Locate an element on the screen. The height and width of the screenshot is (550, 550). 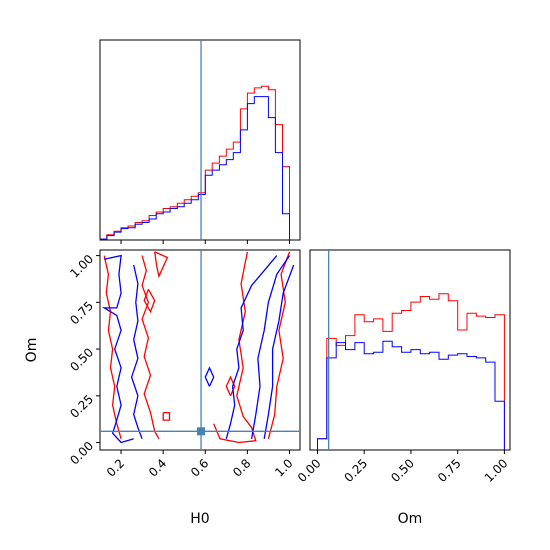
x-axis-label-h0: H0 is located at coordinates (199, 519).